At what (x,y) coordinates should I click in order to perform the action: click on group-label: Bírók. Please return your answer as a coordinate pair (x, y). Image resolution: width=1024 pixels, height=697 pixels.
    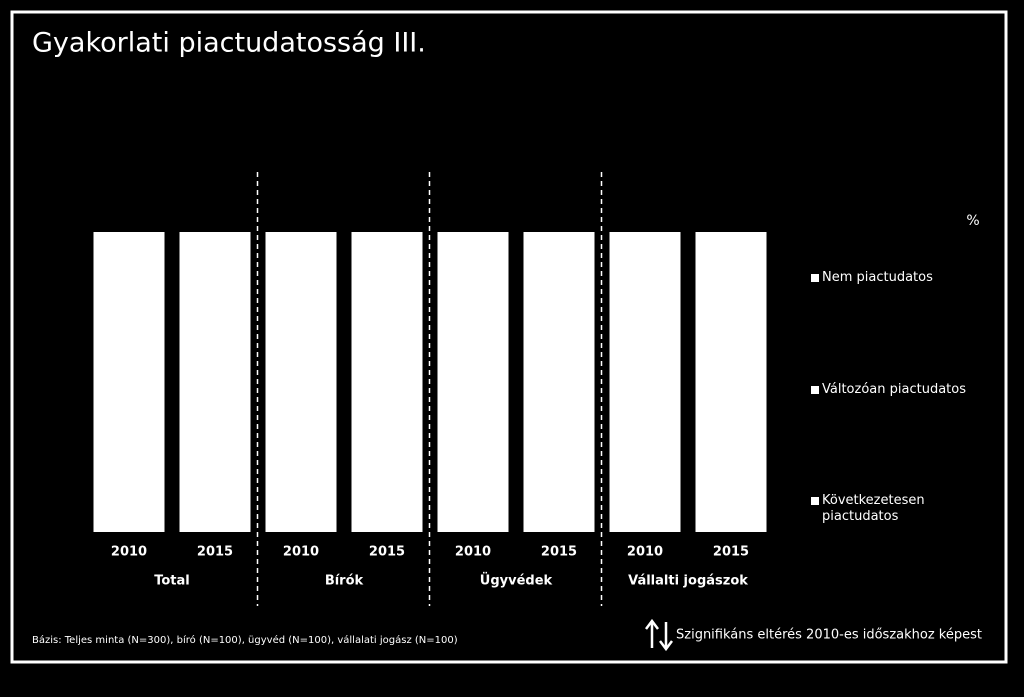
    Looking at the image, I should click on (344, 581).